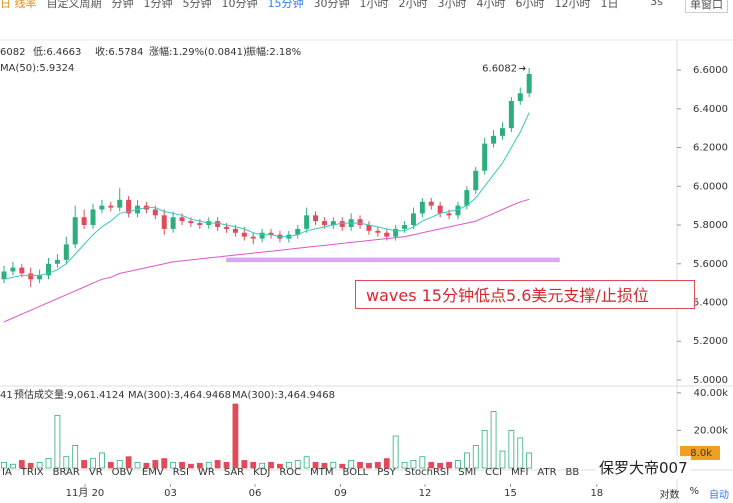 Image resolution: width=733 pixels, height=503 pixels. What do you see at coordinates (530, 5) in the screenshot?
I see `interval-button: 6小时` at bounding box center [530, 5].